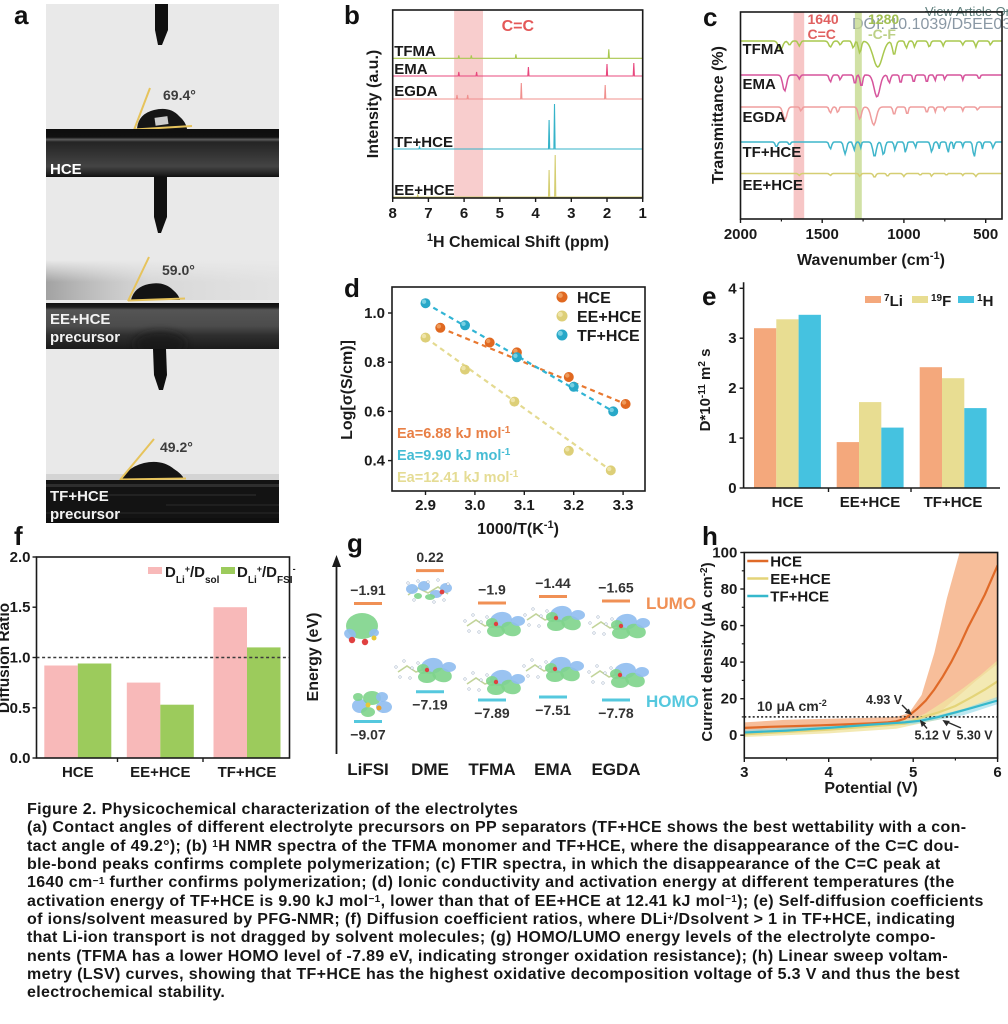  What do you see at coordinates (616, 713) in the screenshot?
I see `svg-text: −7.78` at bounding box center [616, 713].